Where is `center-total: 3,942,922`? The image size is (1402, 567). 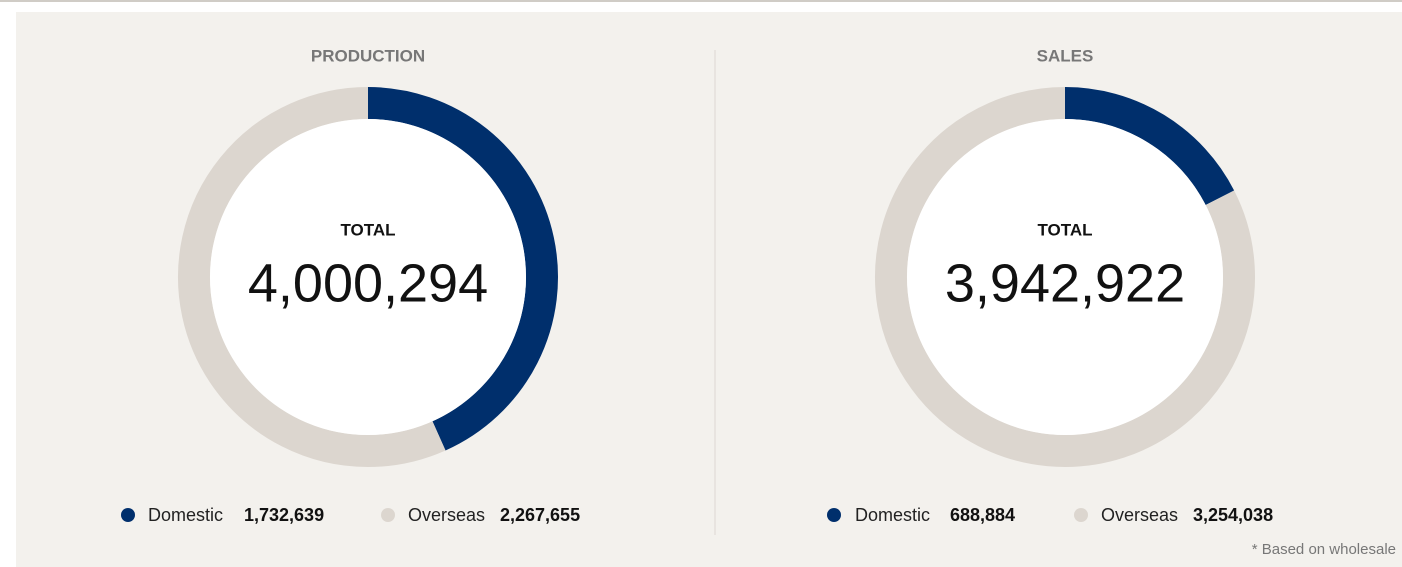
center-total: 3,942,922 is located at coordinates (1065, 283).